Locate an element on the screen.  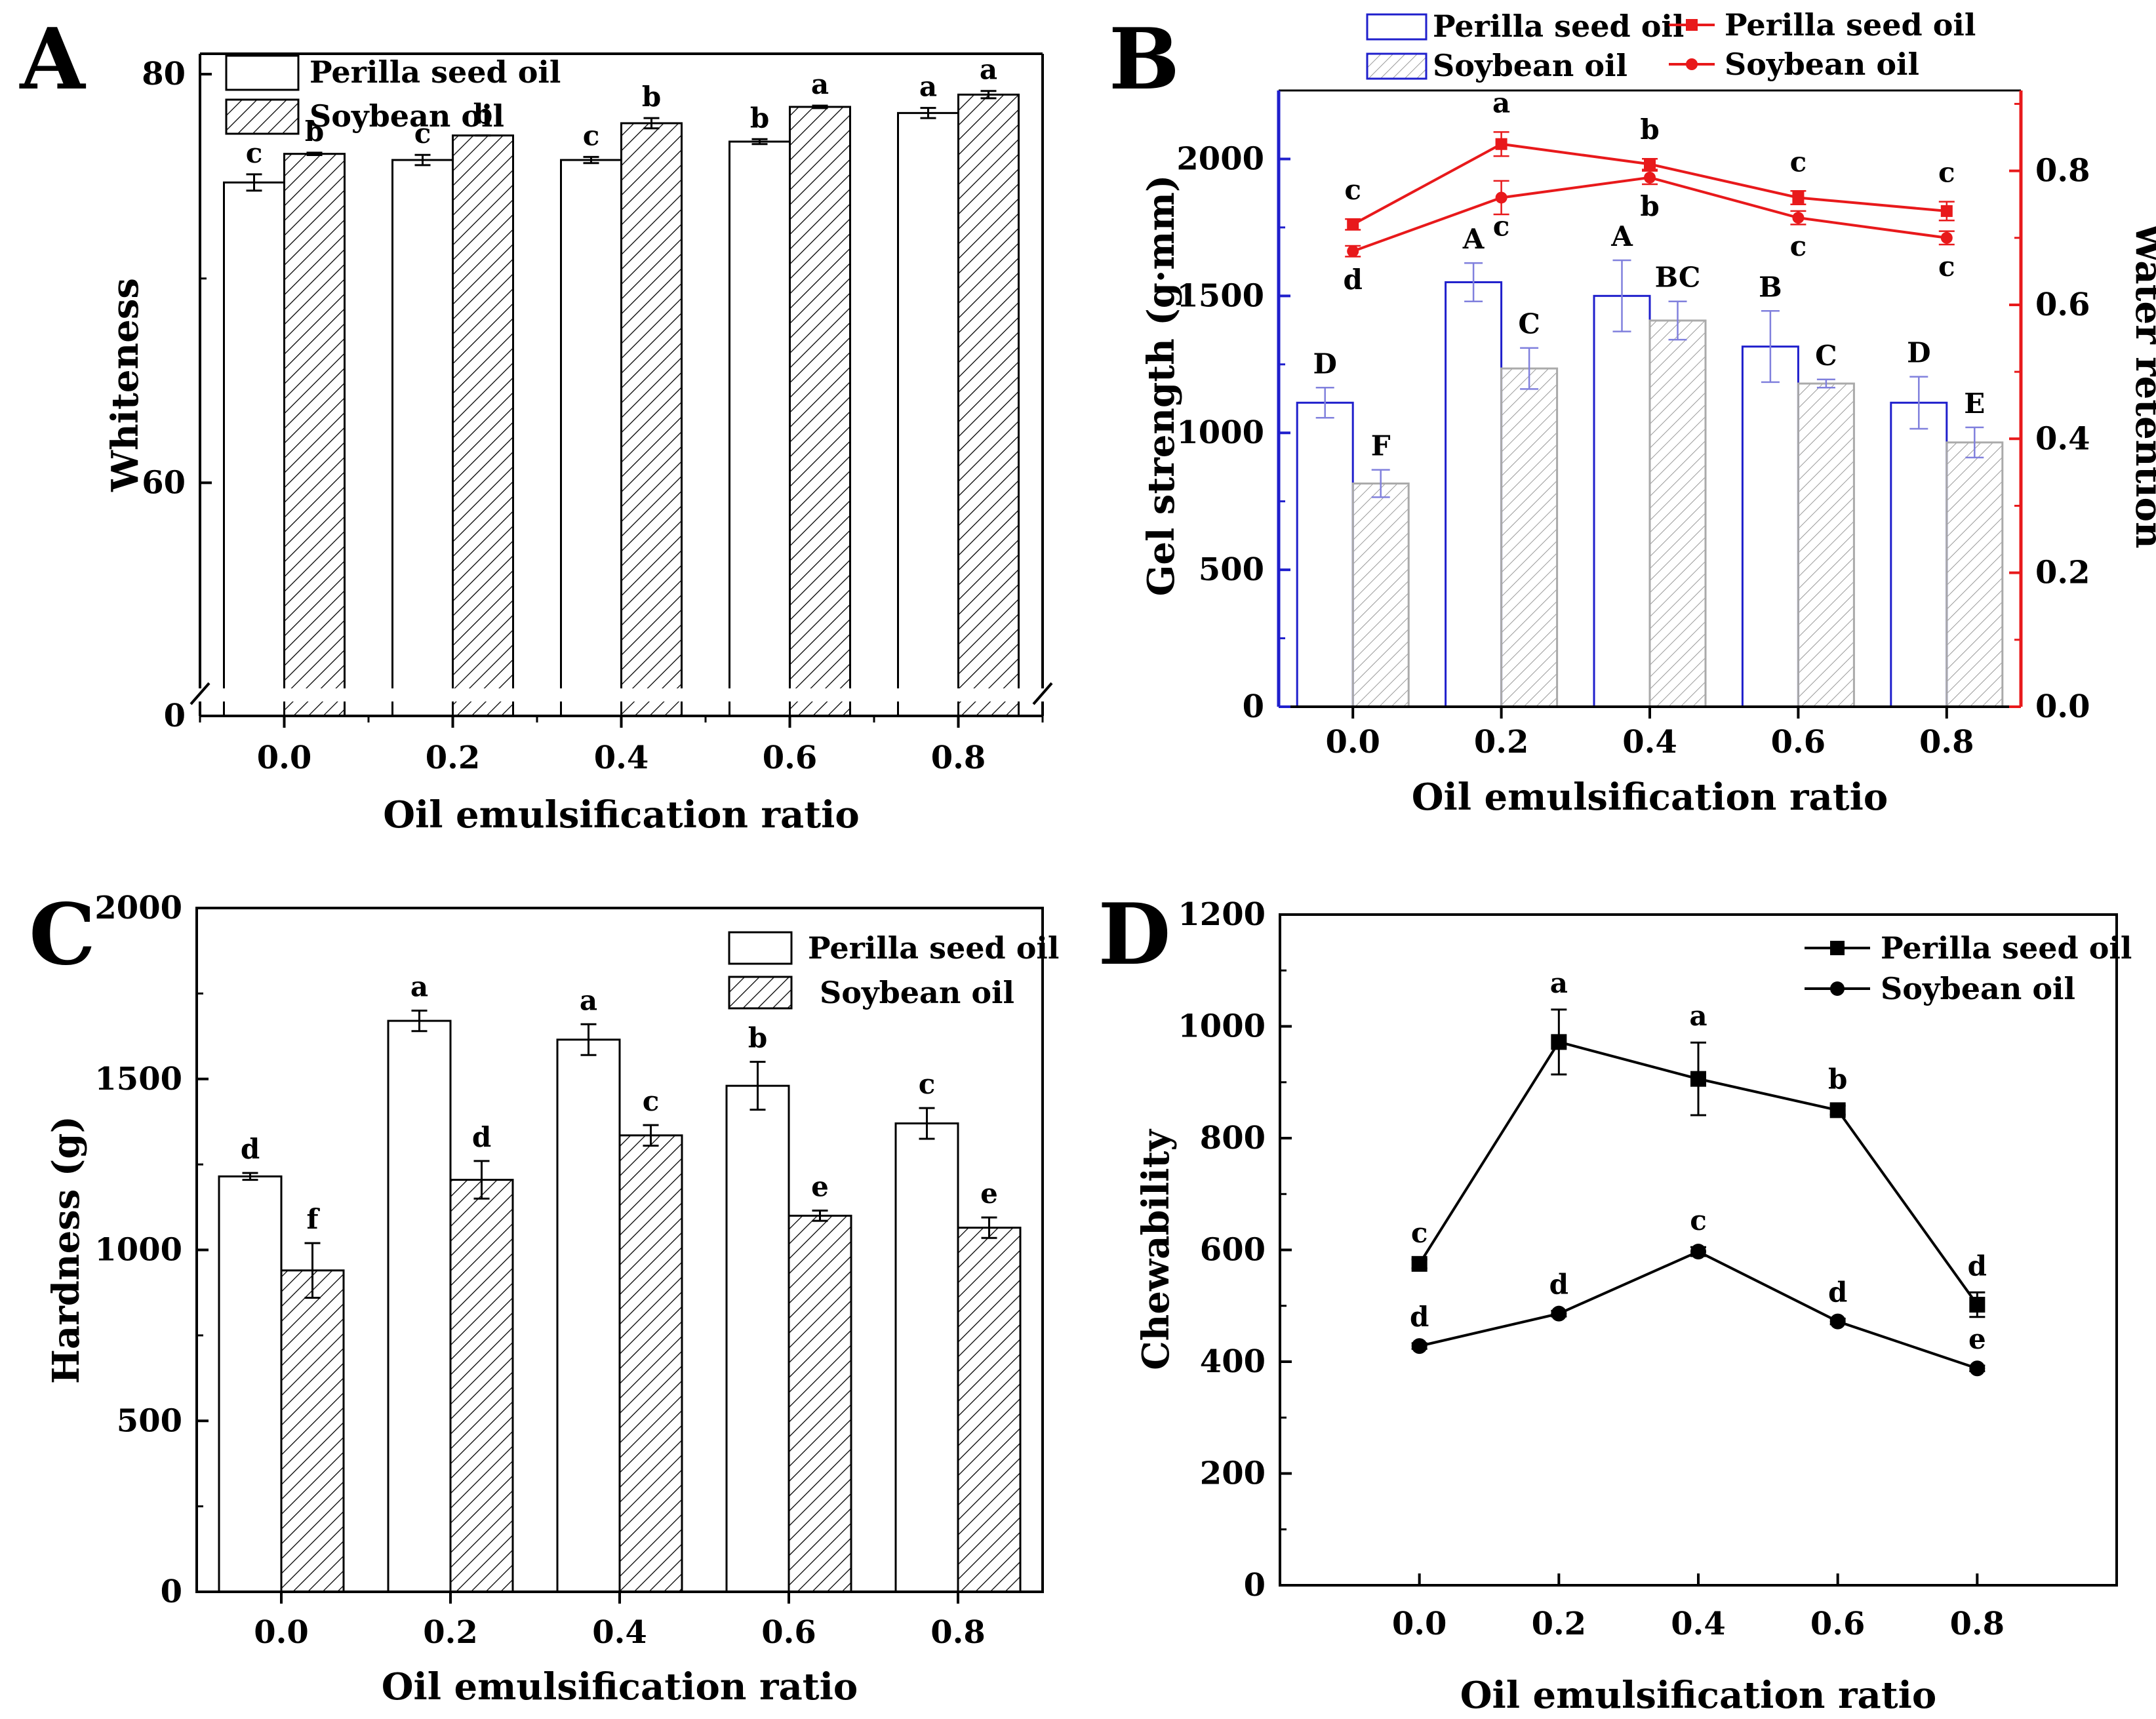
y-tick-label-a: 0 is located at coordinates (175, 716).